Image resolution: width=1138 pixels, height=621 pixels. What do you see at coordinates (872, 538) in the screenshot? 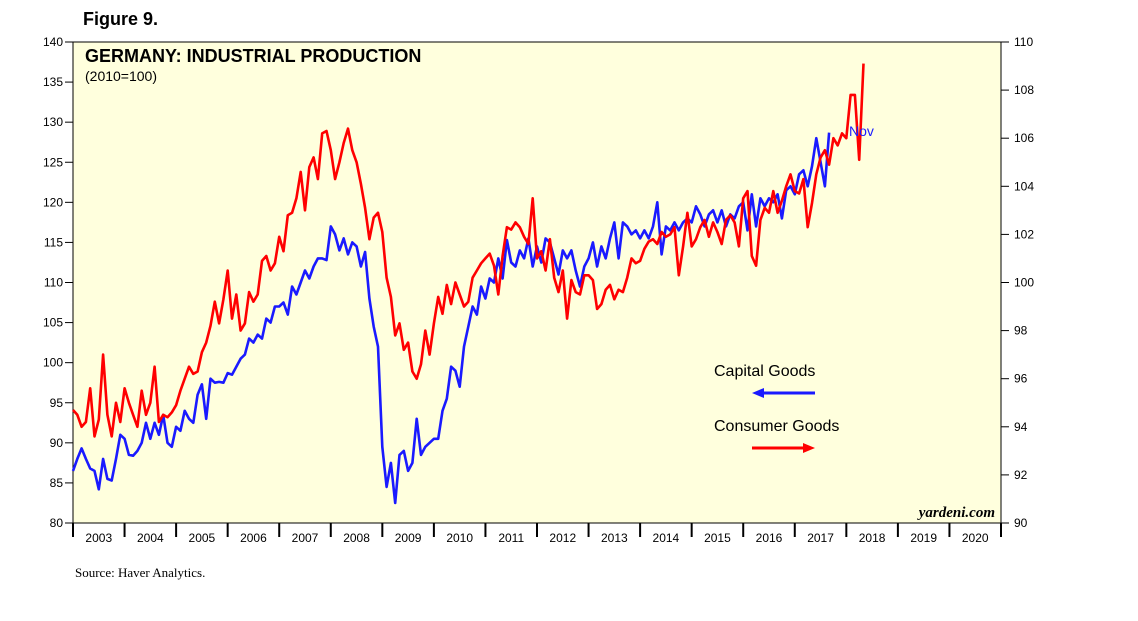
I see `x-tick-label: 2018` at bounding box center [872, 538].